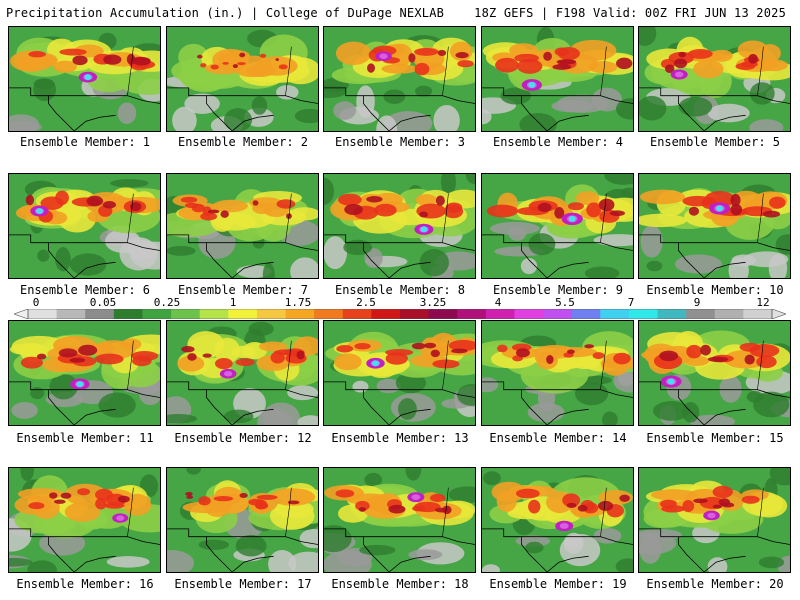 This screenshot has width=800, height=600. What do you see at coordinates (366, 302) in the screenshot?
I see `colorbar-tick-label: 2.5` at bounding box center [366, 302].